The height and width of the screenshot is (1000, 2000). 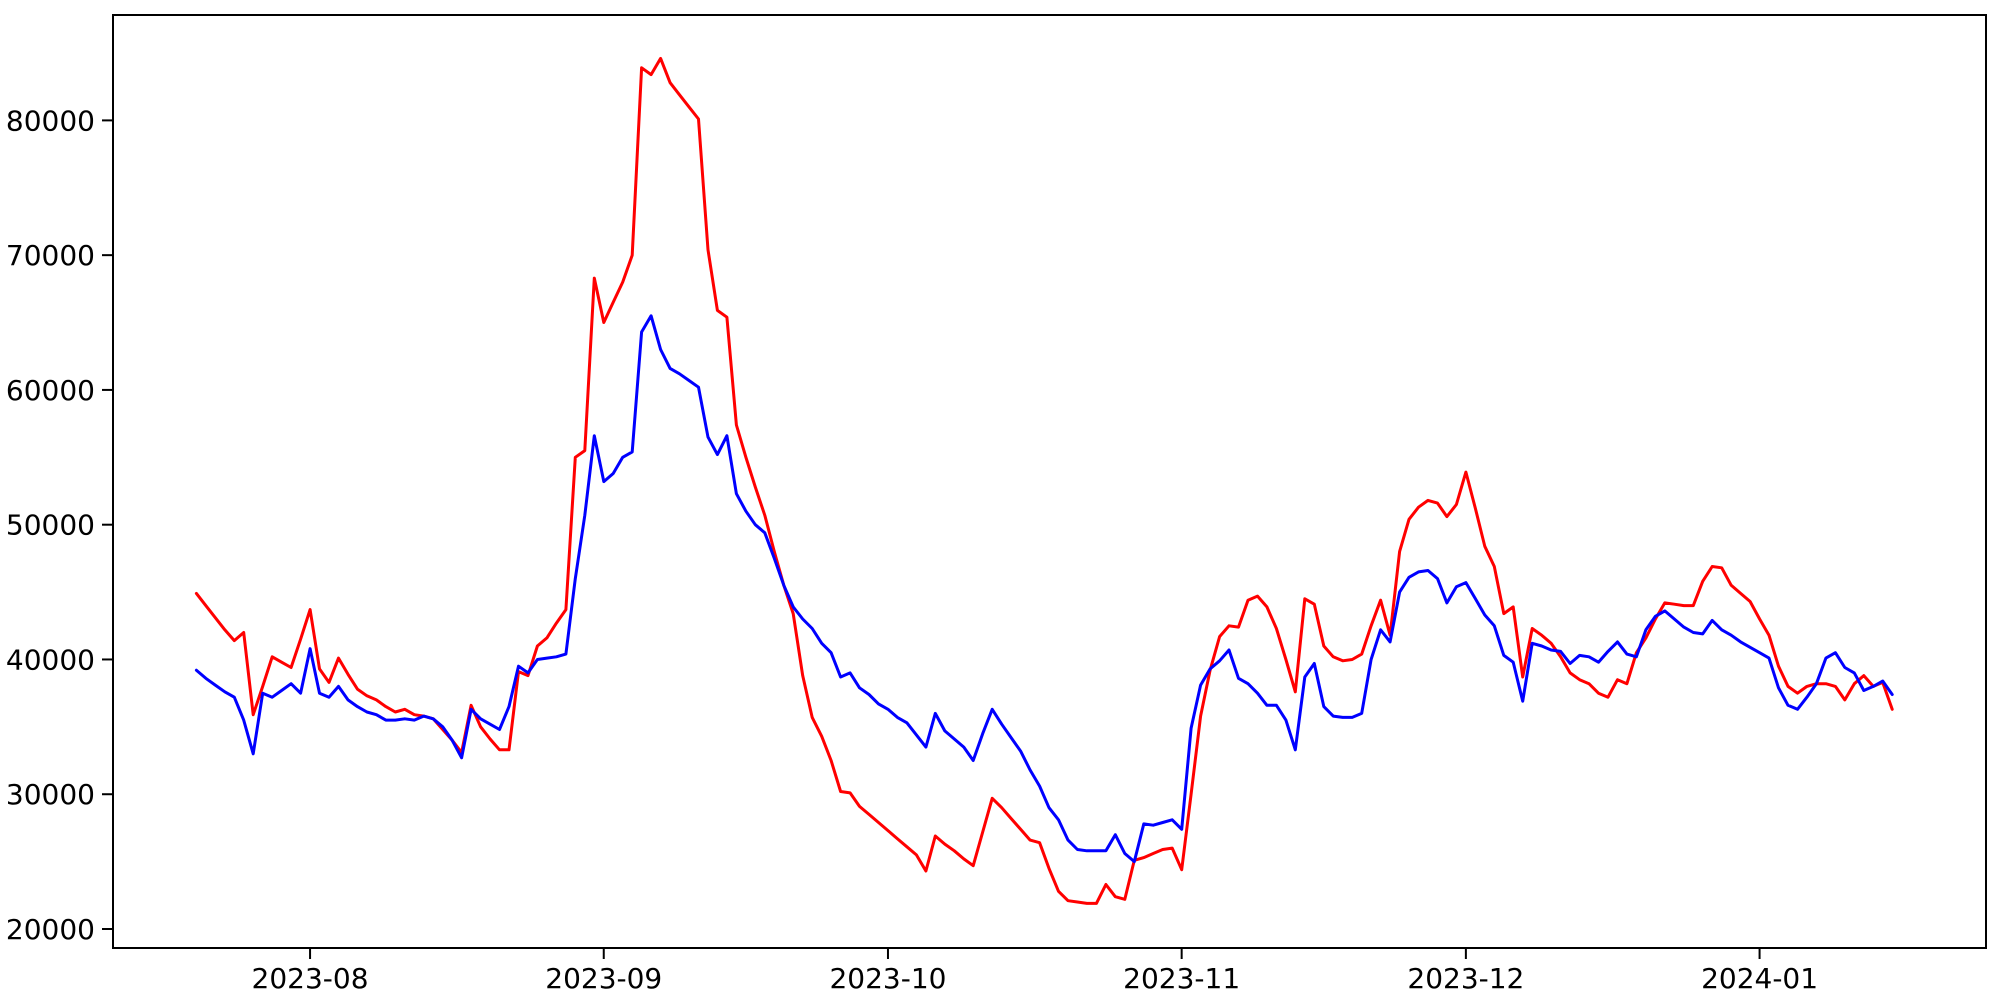 I want to click on y-tick-label: 30000, so click(x=50, y=794).